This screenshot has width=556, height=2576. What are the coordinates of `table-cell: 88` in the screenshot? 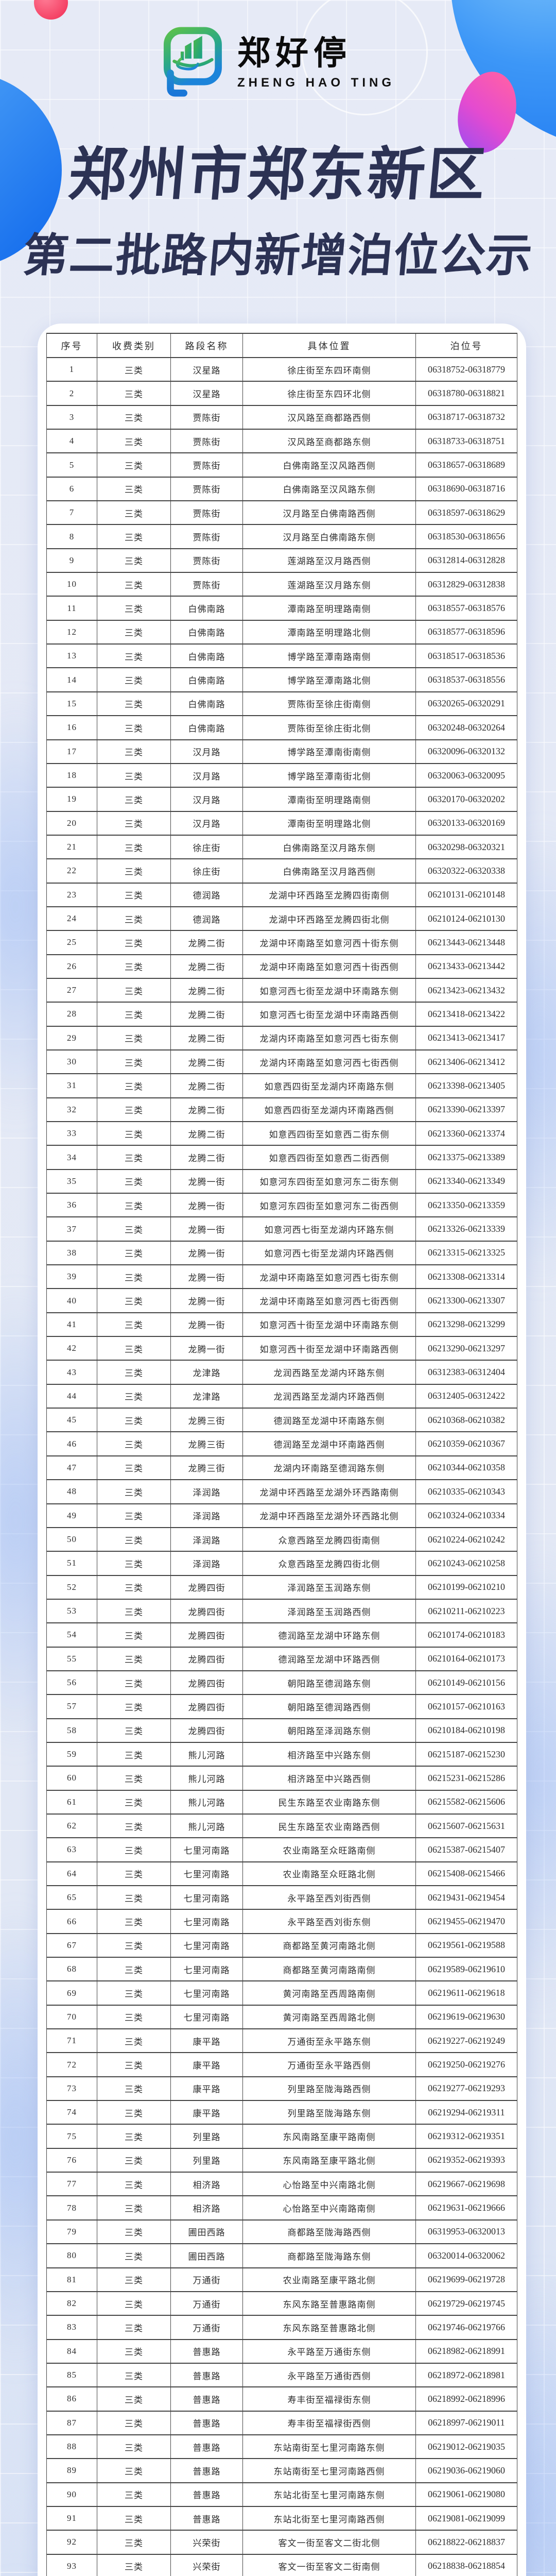 It's located at (71, 2447).